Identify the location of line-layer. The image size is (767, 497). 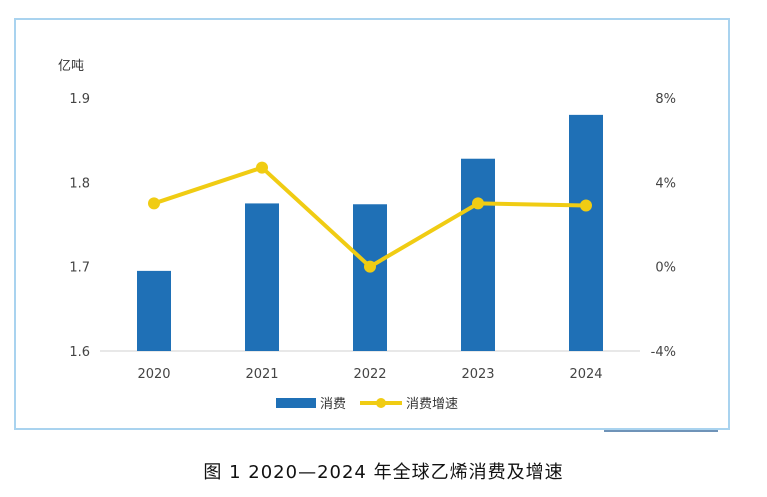
(370, 217).